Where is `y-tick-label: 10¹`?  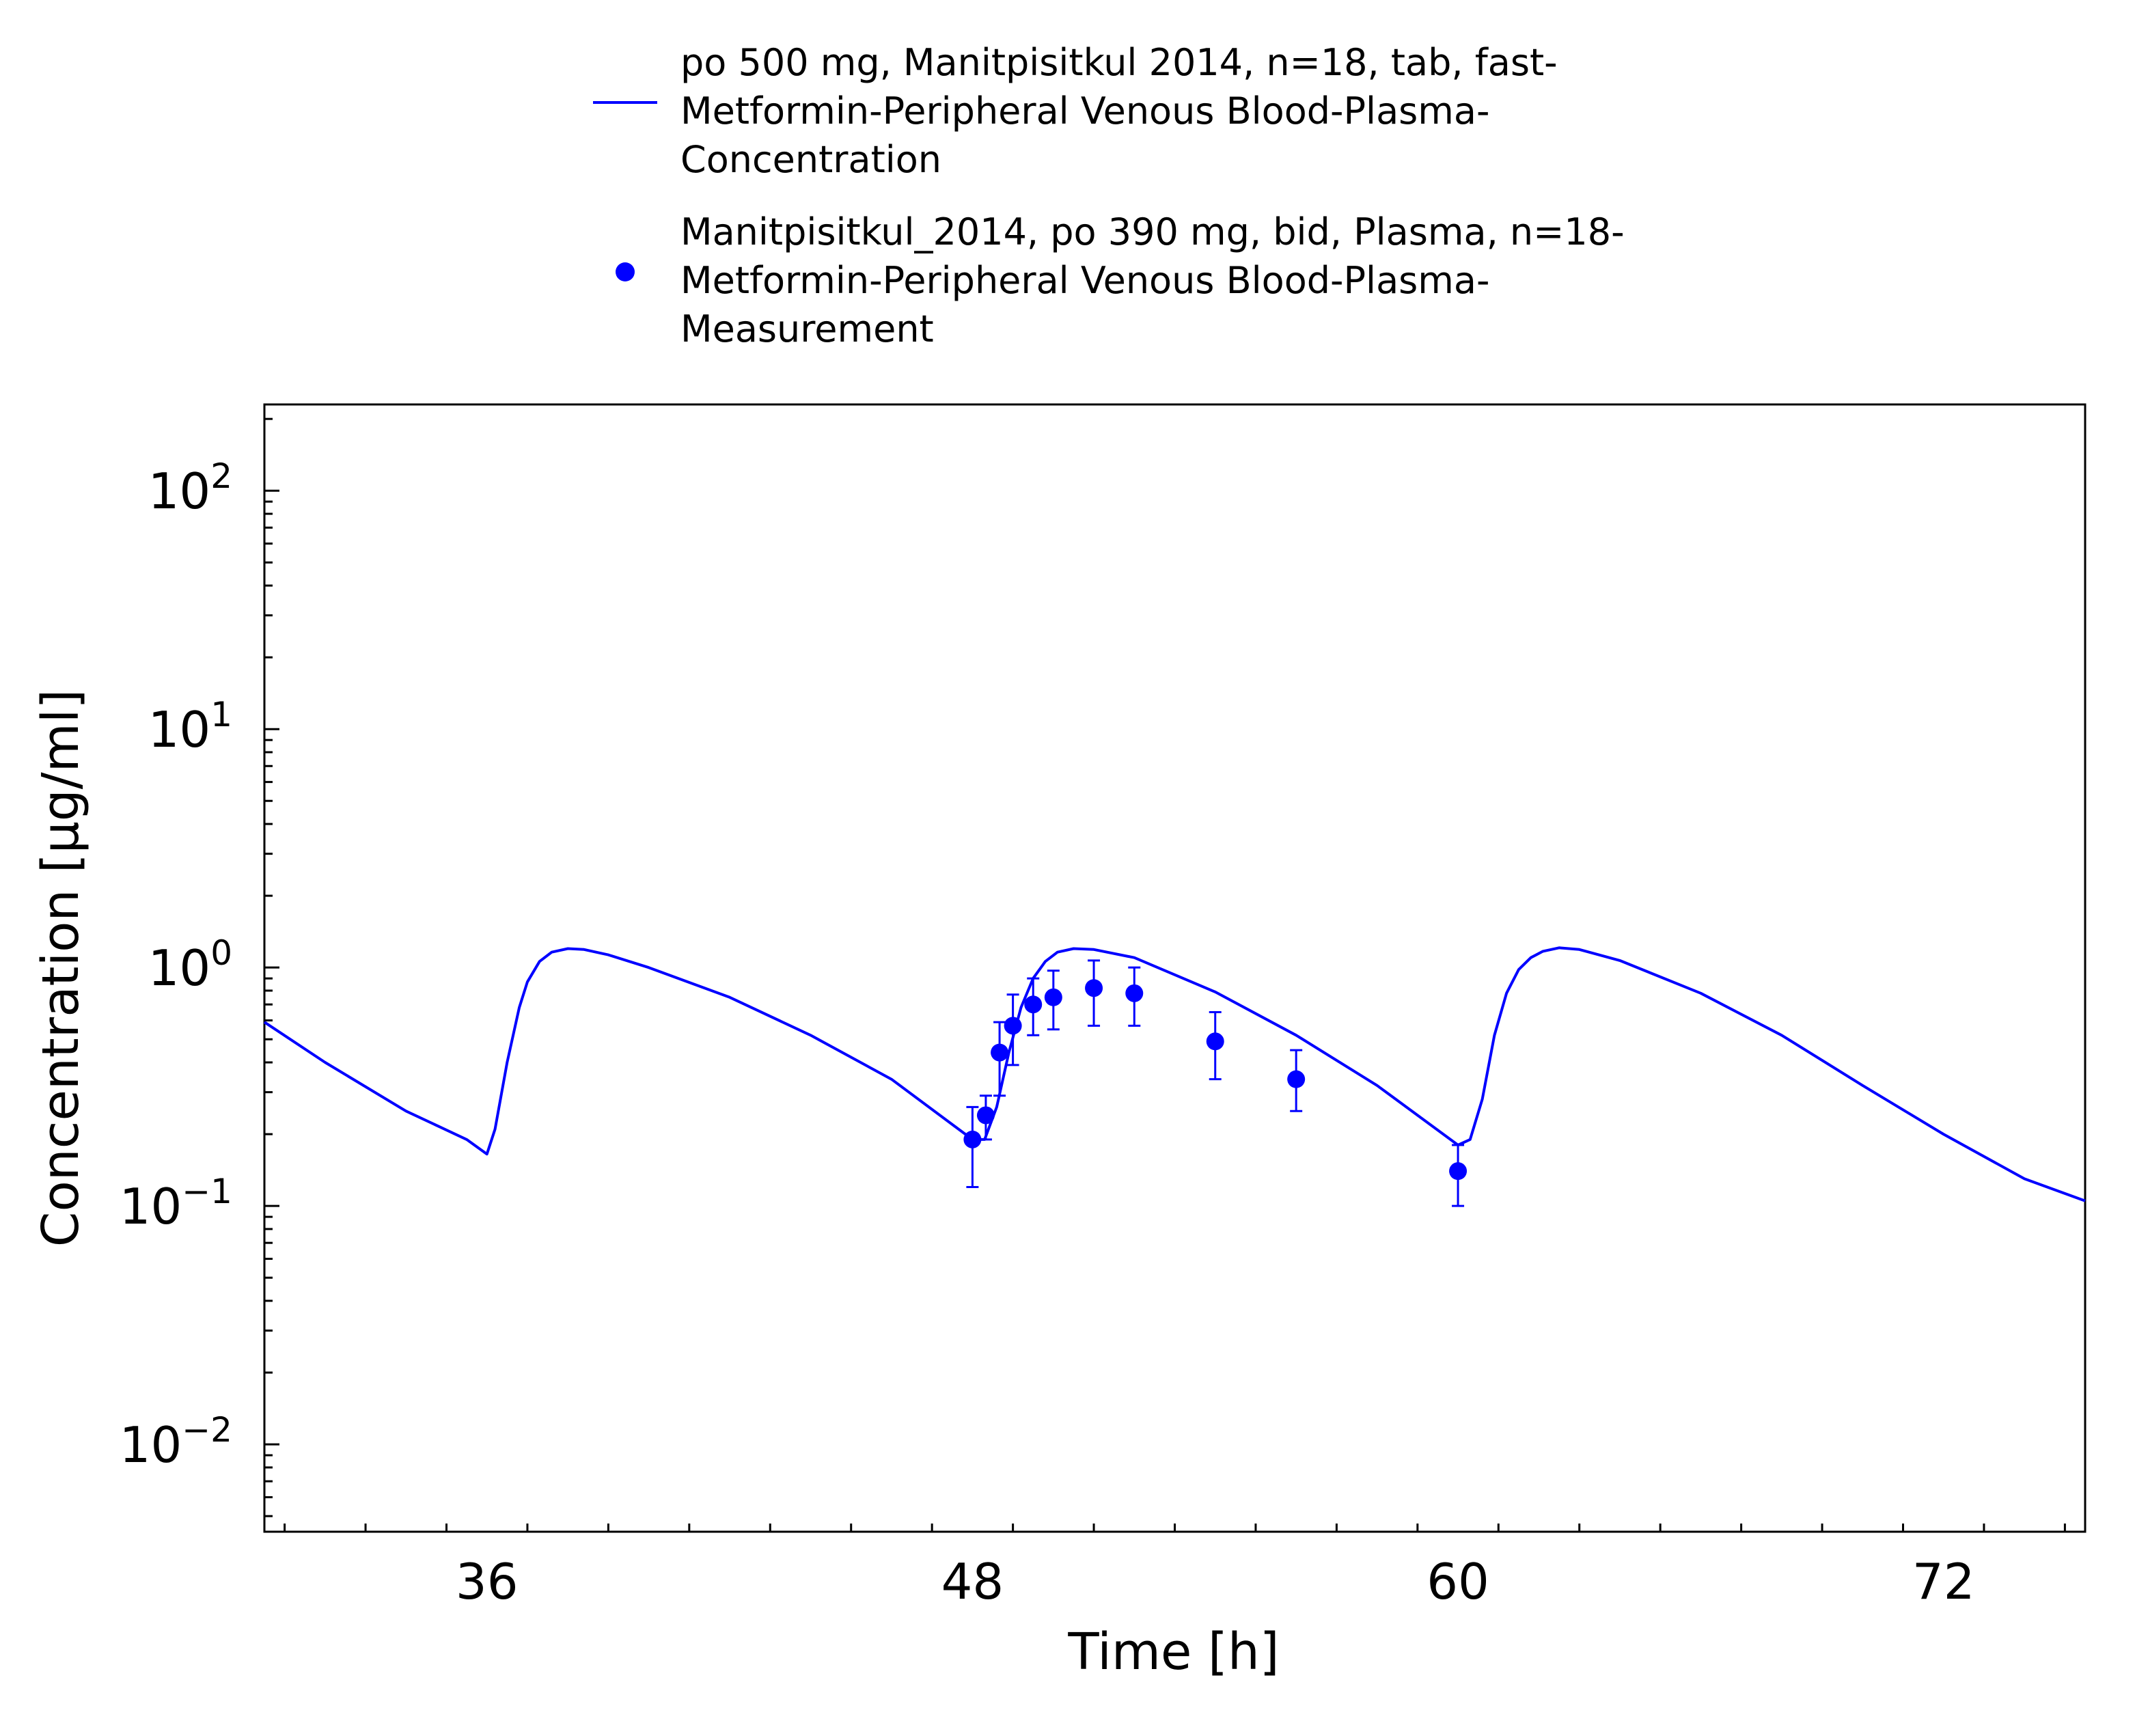
y-tick-label: 10¹ is located at coordinates (190, 726).